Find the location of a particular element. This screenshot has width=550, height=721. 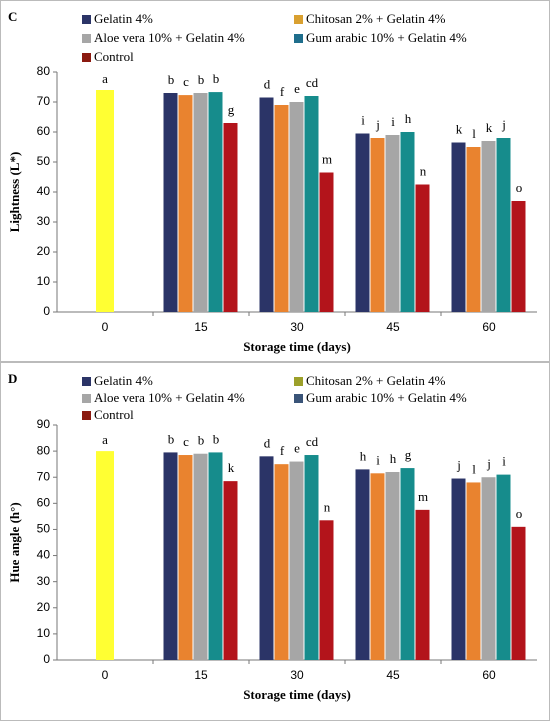

significance-letter: m is located at coordinates (327, 158).